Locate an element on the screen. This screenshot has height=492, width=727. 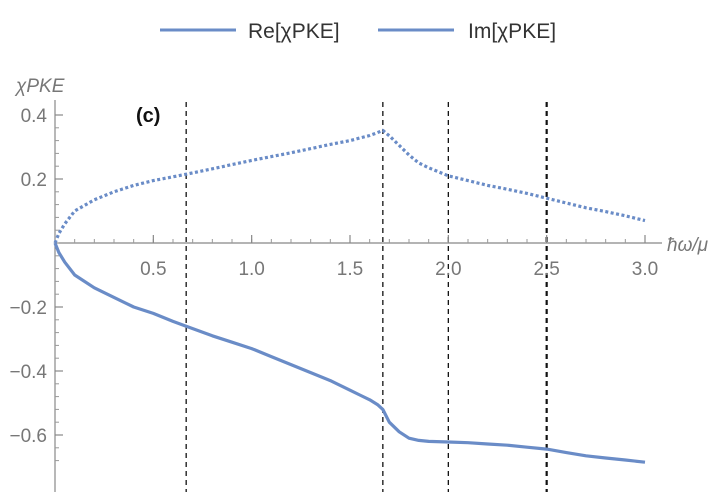
x-tick-label: 3.0 is located at coordinates (645, 269).